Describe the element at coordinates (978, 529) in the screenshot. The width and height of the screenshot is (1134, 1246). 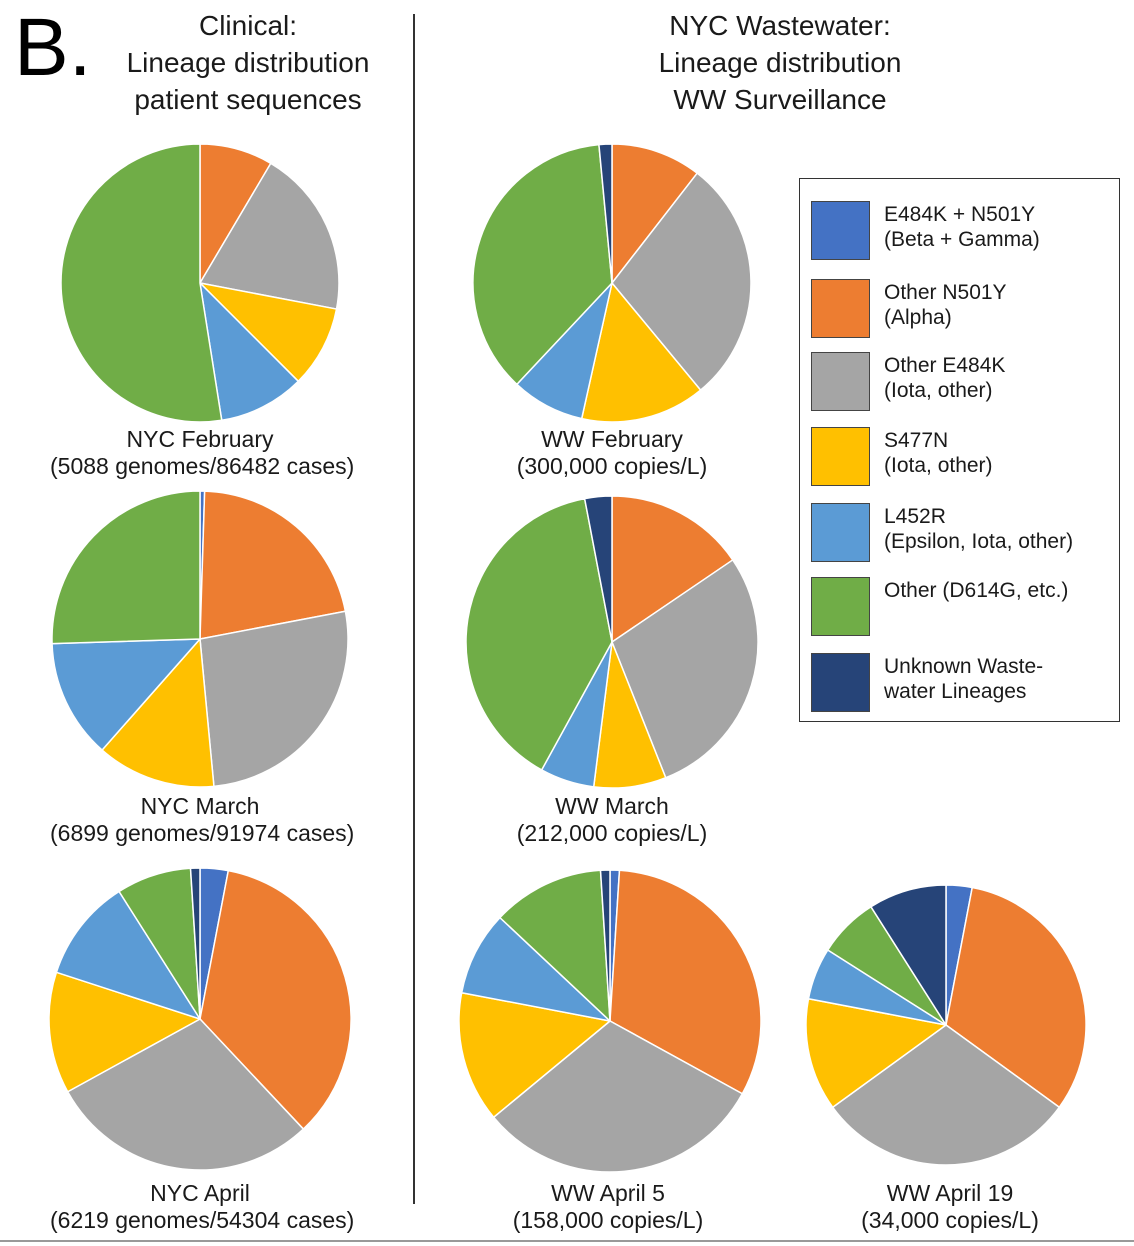
I see `legend-label: L452R (Epsilon, Iota, other)` at that location.